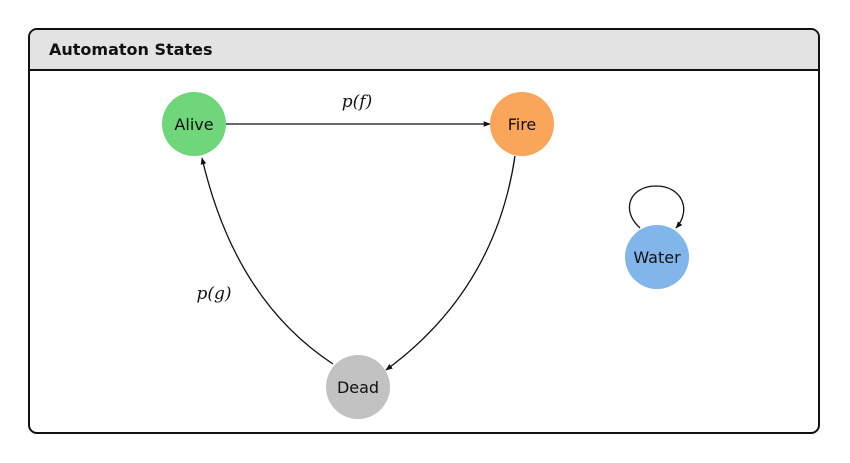 The image size is (850, 463). I want to click on node-dead: Dead, so click(358, 387).